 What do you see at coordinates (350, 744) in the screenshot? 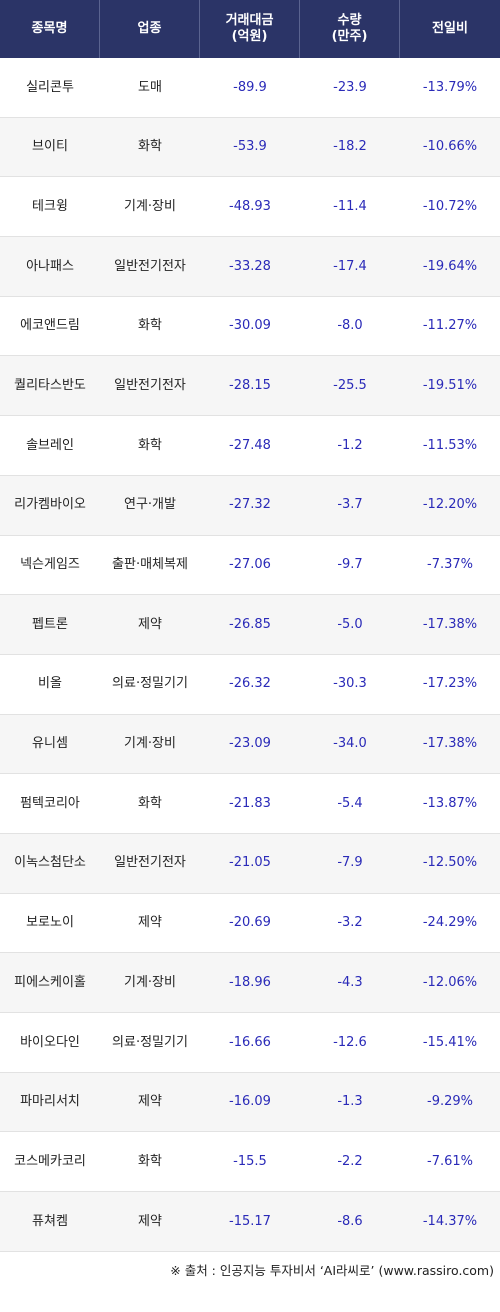
I see `trade-volume: -34.0` at bounding box center [350, 744].